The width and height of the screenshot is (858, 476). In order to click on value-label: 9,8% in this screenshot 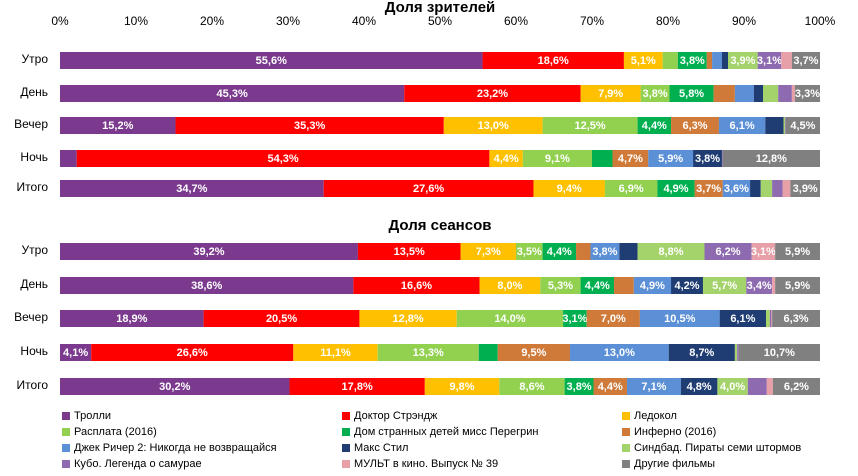, I will do `click(462, 387)`.